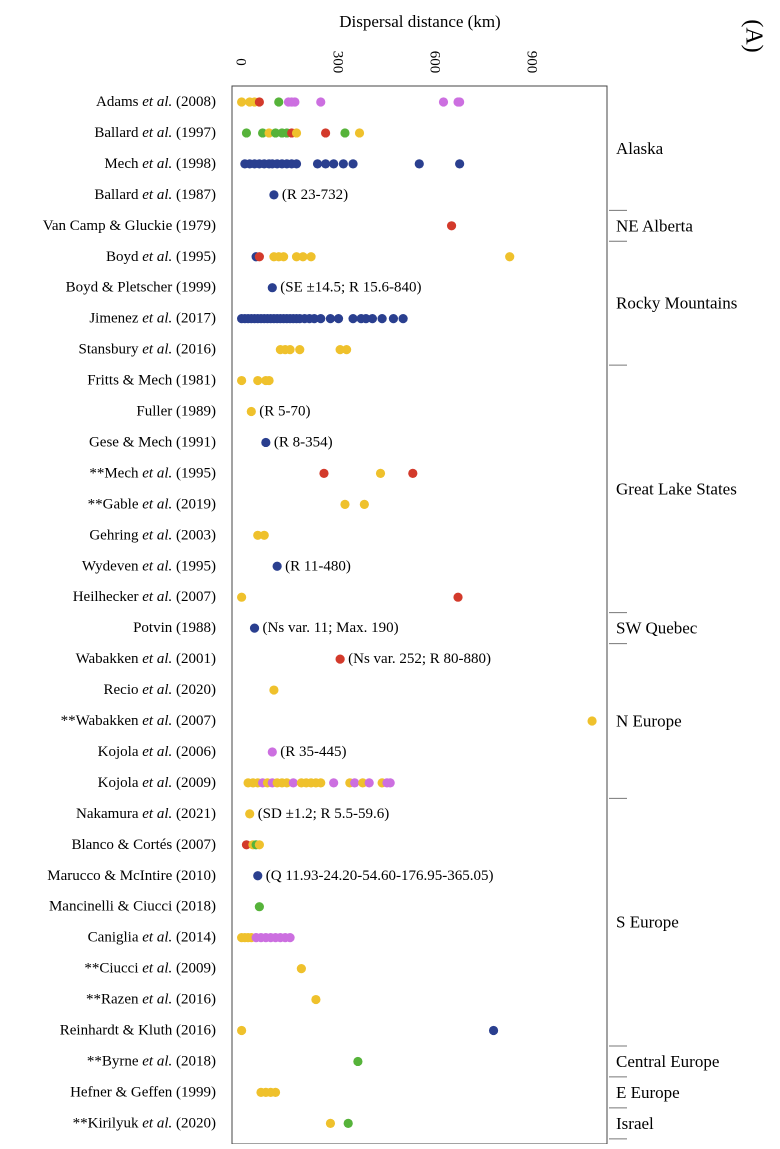 The height and width of the screenshot is (1149, 780). What do you see at coordinates (194, 504) in the screenshot?
I see `study-label-year: (2019)` at bounding box center [194, 504].